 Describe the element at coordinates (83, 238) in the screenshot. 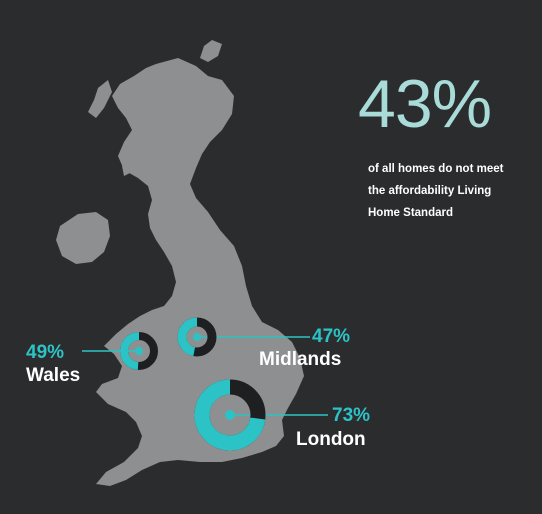

I see `northern-ireland-shape` at that location.